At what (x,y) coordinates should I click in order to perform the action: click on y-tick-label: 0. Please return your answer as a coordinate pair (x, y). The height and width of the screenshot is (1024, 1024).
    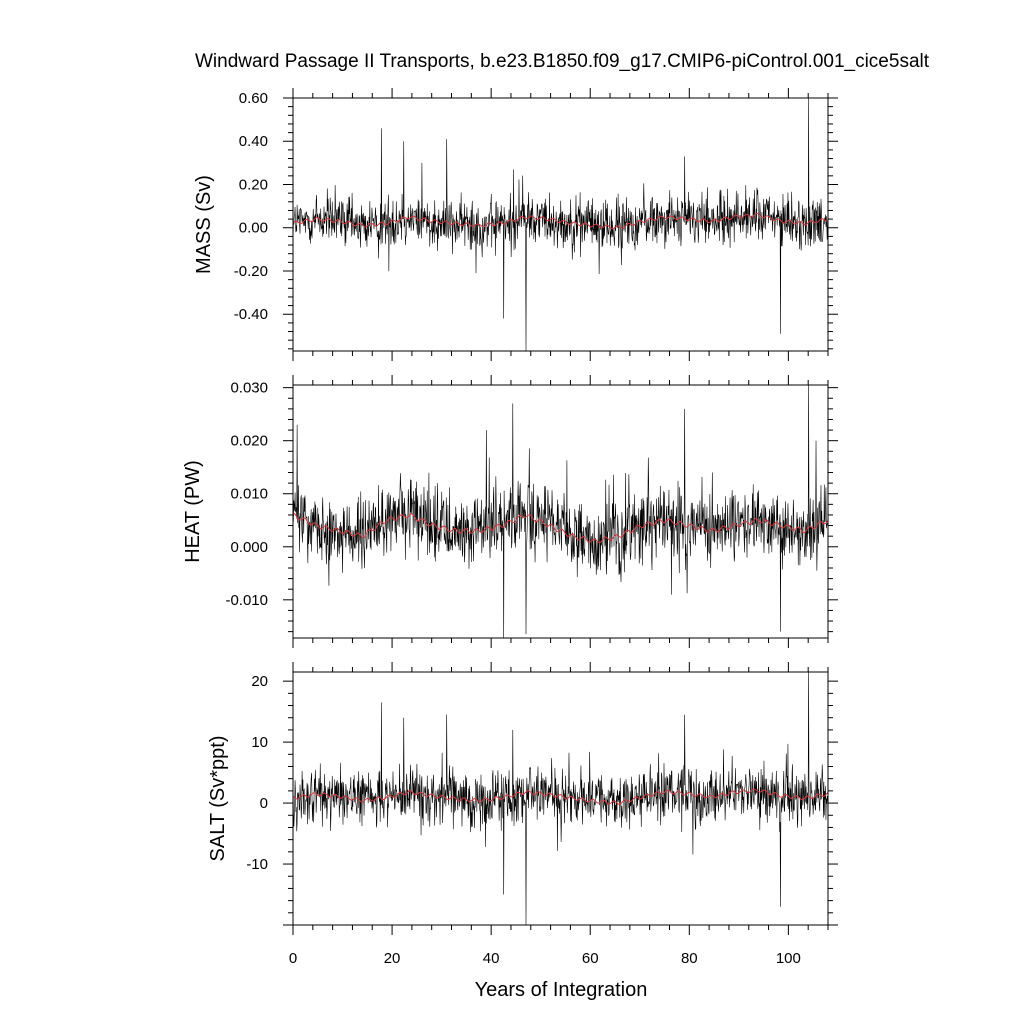
    Looking at the image, I should click on (264, 803).